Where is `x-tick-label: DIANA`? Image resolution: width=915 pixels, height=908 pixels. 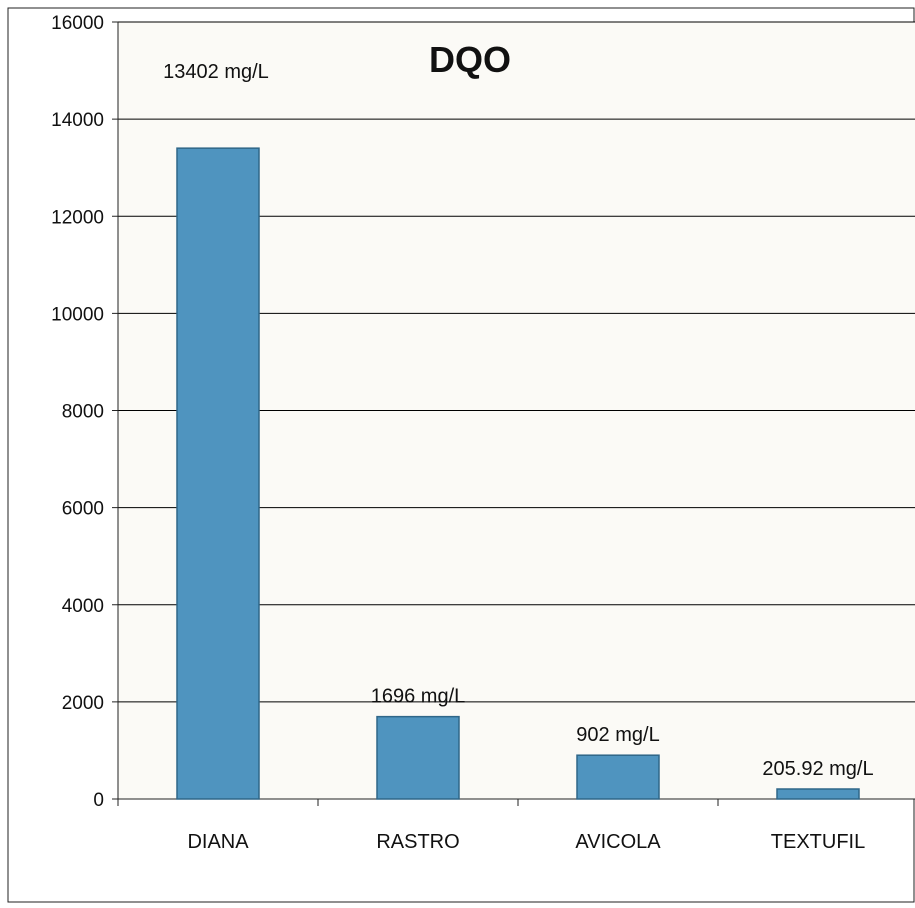
x-tick-label: DIANA is located at coordinates (218, 842).